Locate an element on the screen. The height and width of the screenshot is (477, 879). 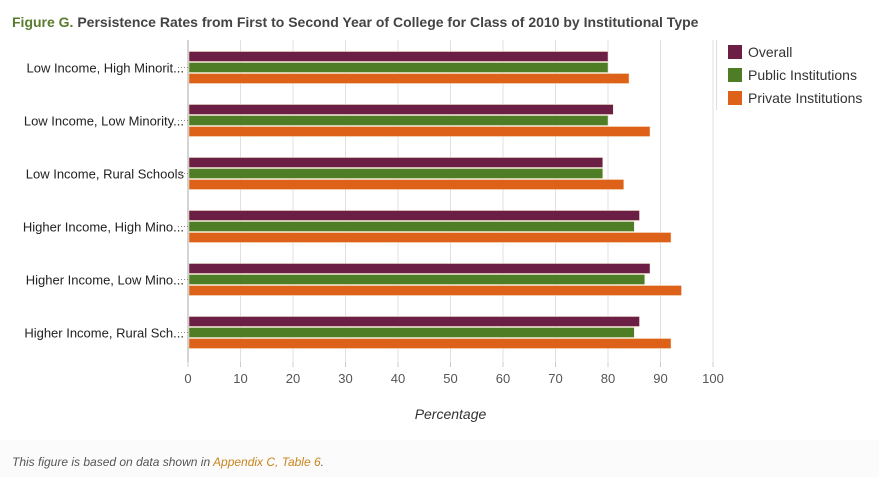
x-tick-label: 0 is located at coordinates (187, 378).